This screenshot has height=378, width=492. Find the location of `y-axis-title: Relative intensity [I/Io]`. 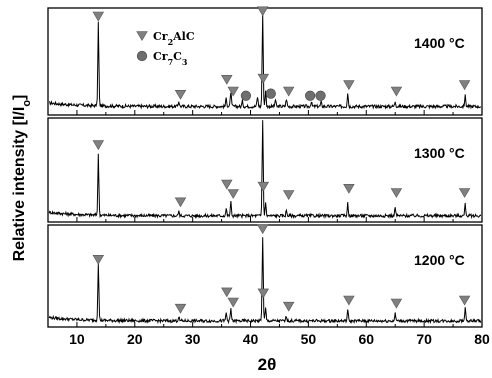

y-axis-title: Relative intensity [I/Io] is located at coordinates (22, 178).